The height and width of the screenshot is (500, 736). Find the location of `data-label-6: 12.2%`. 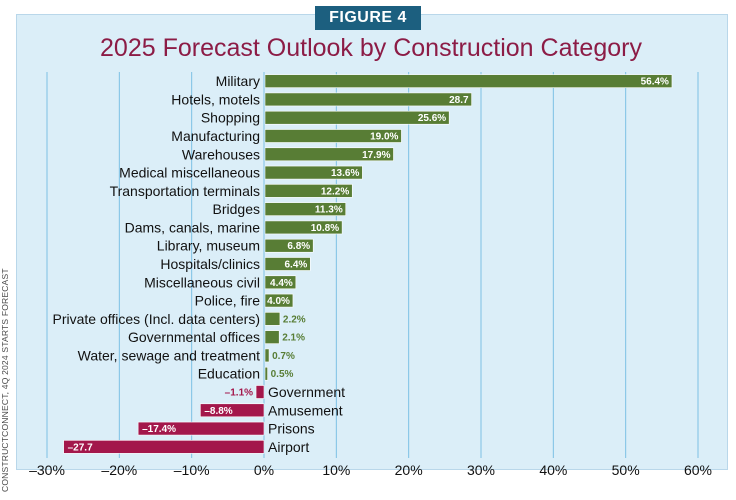

data-label-6: 12.2% is located at coordinates (335, 191).